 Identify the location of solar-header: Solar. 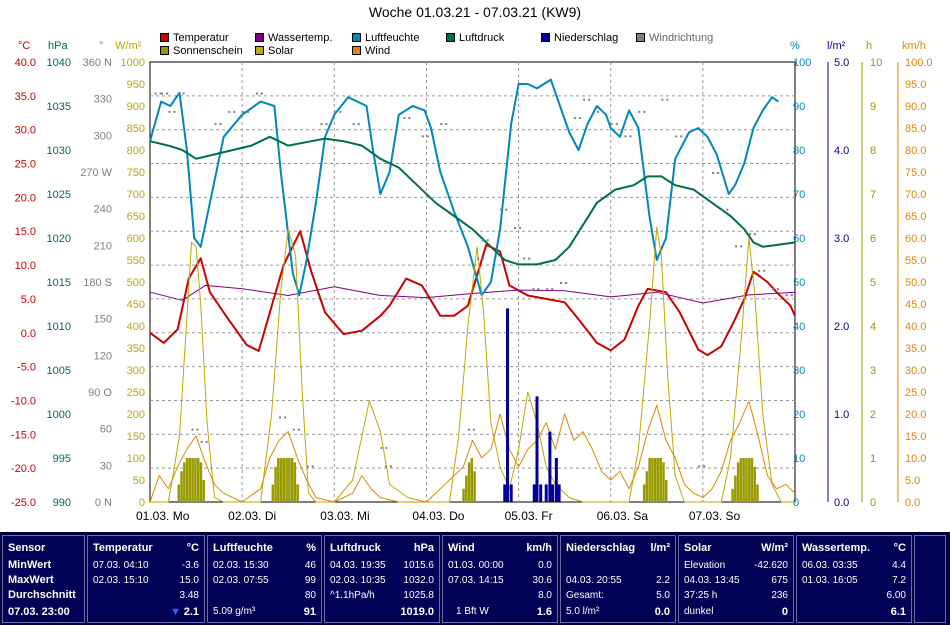
(698, 548).